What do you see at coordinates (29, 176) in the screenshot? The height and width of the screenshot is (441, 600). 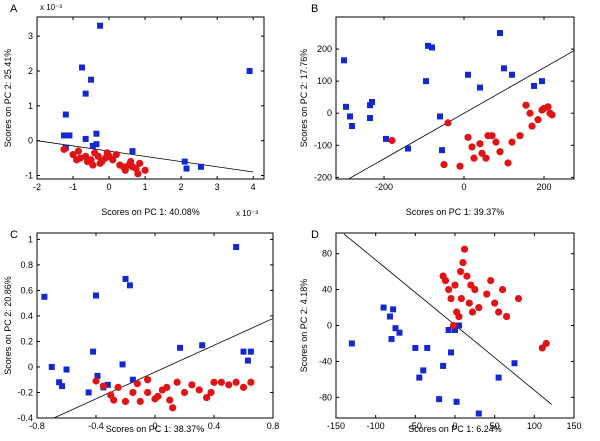 I see `y-tick-label: -1` at bounding box center [29, 176].